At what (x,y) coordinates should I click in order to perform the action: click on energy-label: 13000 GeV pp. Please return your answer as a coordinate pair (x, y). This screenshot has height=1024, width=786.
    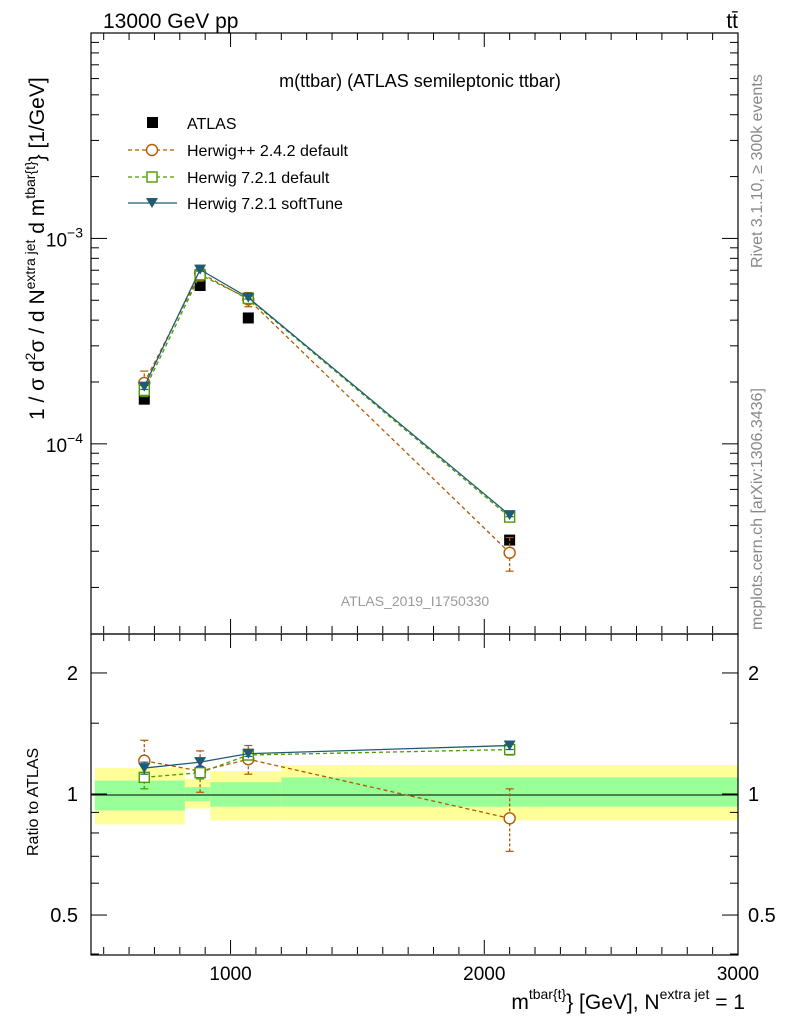
    Looking at the image, I should click on (170, 21).